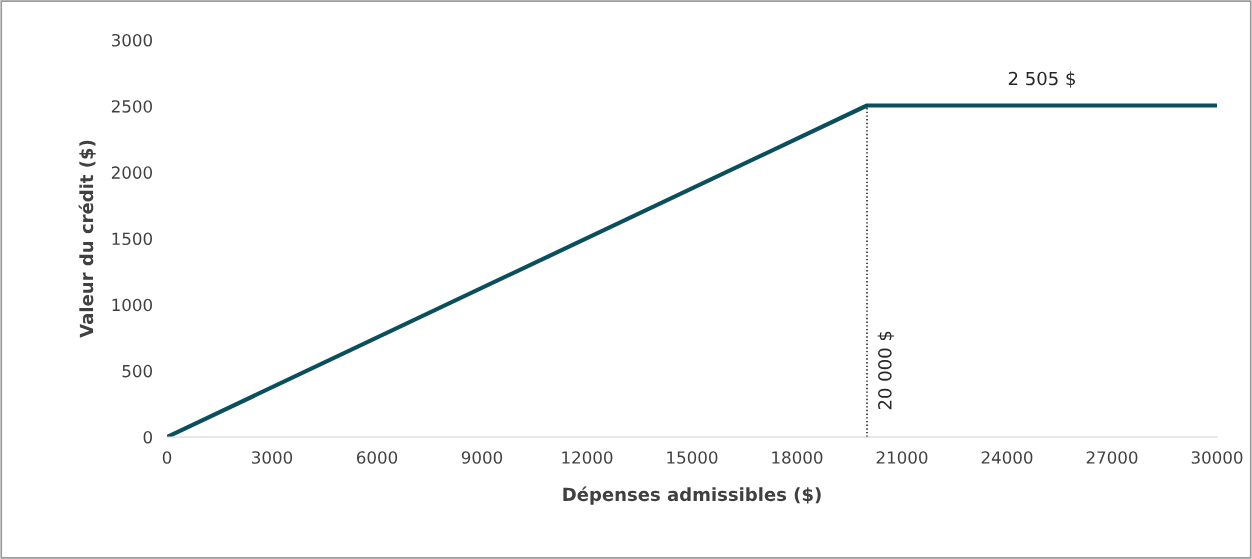 Image resolution: width=1252 pixels, height=559 pixels. Describe the element at coordinates (87, 239) in the screenshot. I see `y-axis-title: Valeur du crédit ($)` at that location.